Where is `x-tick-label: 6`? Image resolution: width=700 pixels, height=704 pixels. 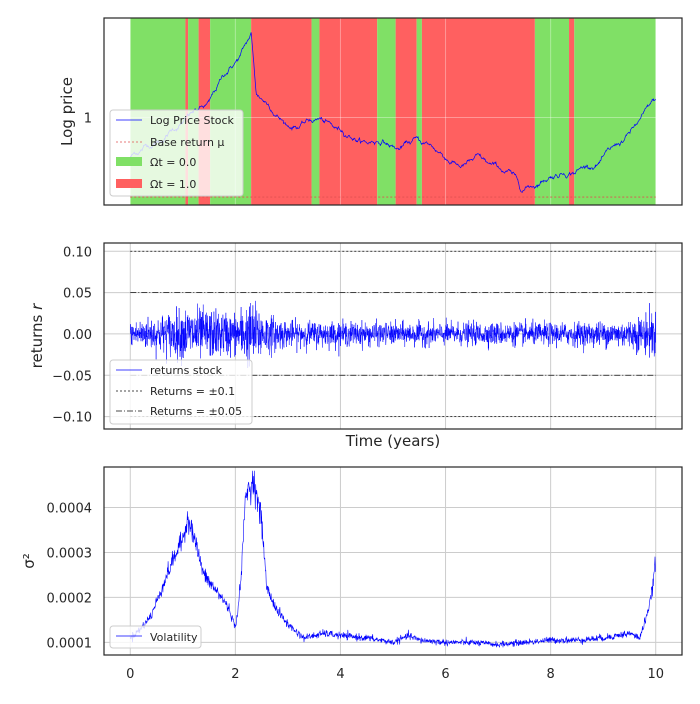
x-tick-label: 6 is located at coordinates (445, 674).